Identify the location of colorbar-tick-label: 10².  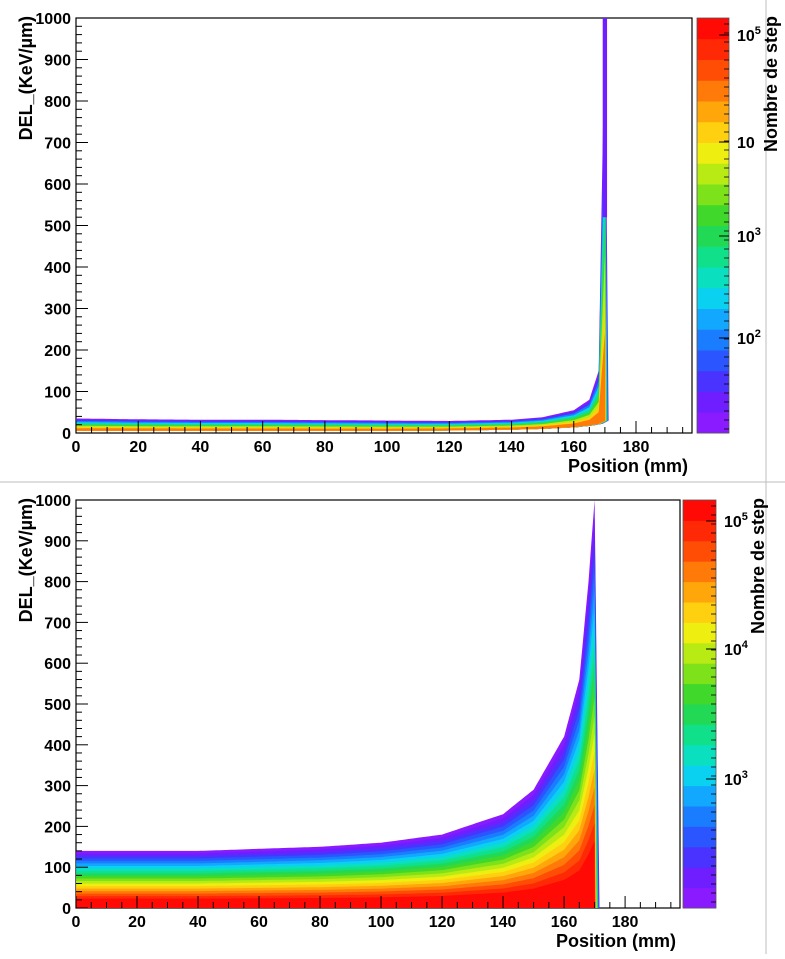
(749, 338).